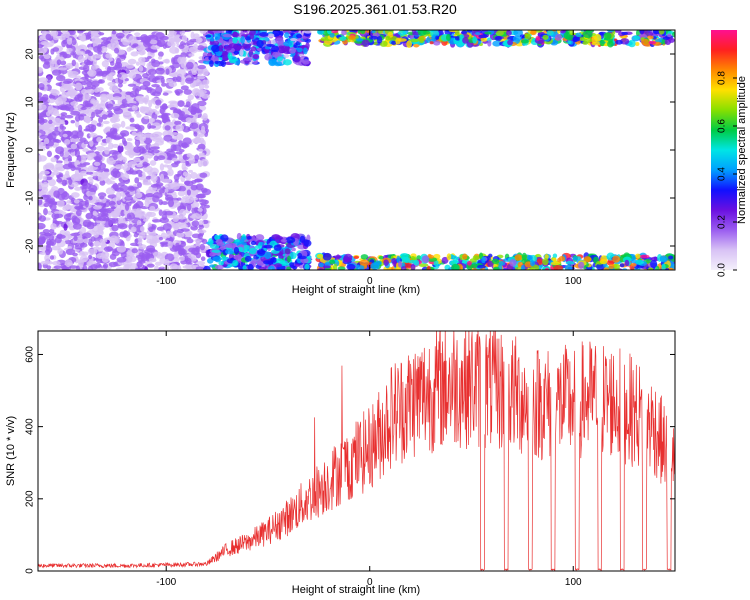 The height and width of the screenshot is (600, 750). Describe the element at coordinates (370, 582) in the screenshot. I see `snr-xtick-label: 0` at that location.